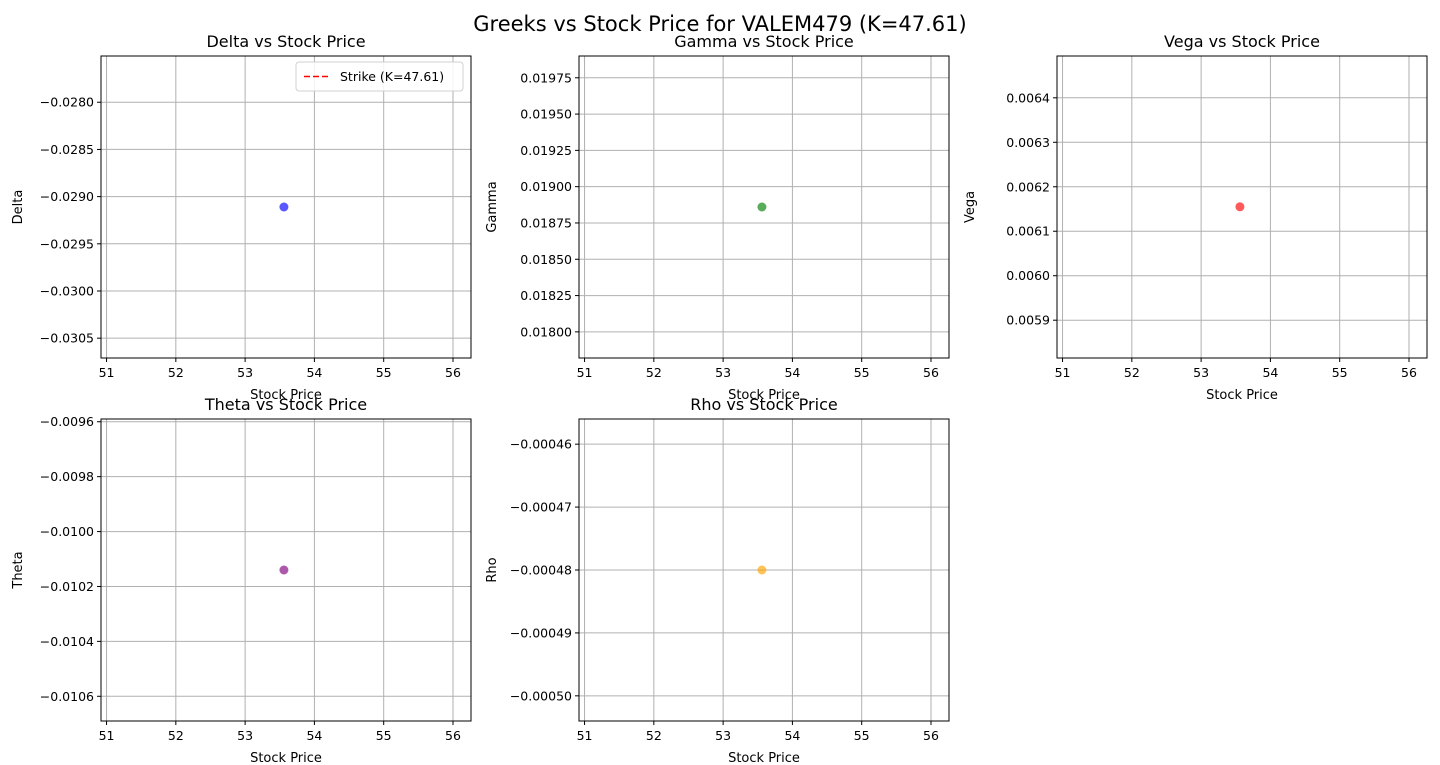 Image resolution: width=1440 pixels, height=765 pixels. I want to click on theta-y-tick-label: −0.0098, so click(67, 476).